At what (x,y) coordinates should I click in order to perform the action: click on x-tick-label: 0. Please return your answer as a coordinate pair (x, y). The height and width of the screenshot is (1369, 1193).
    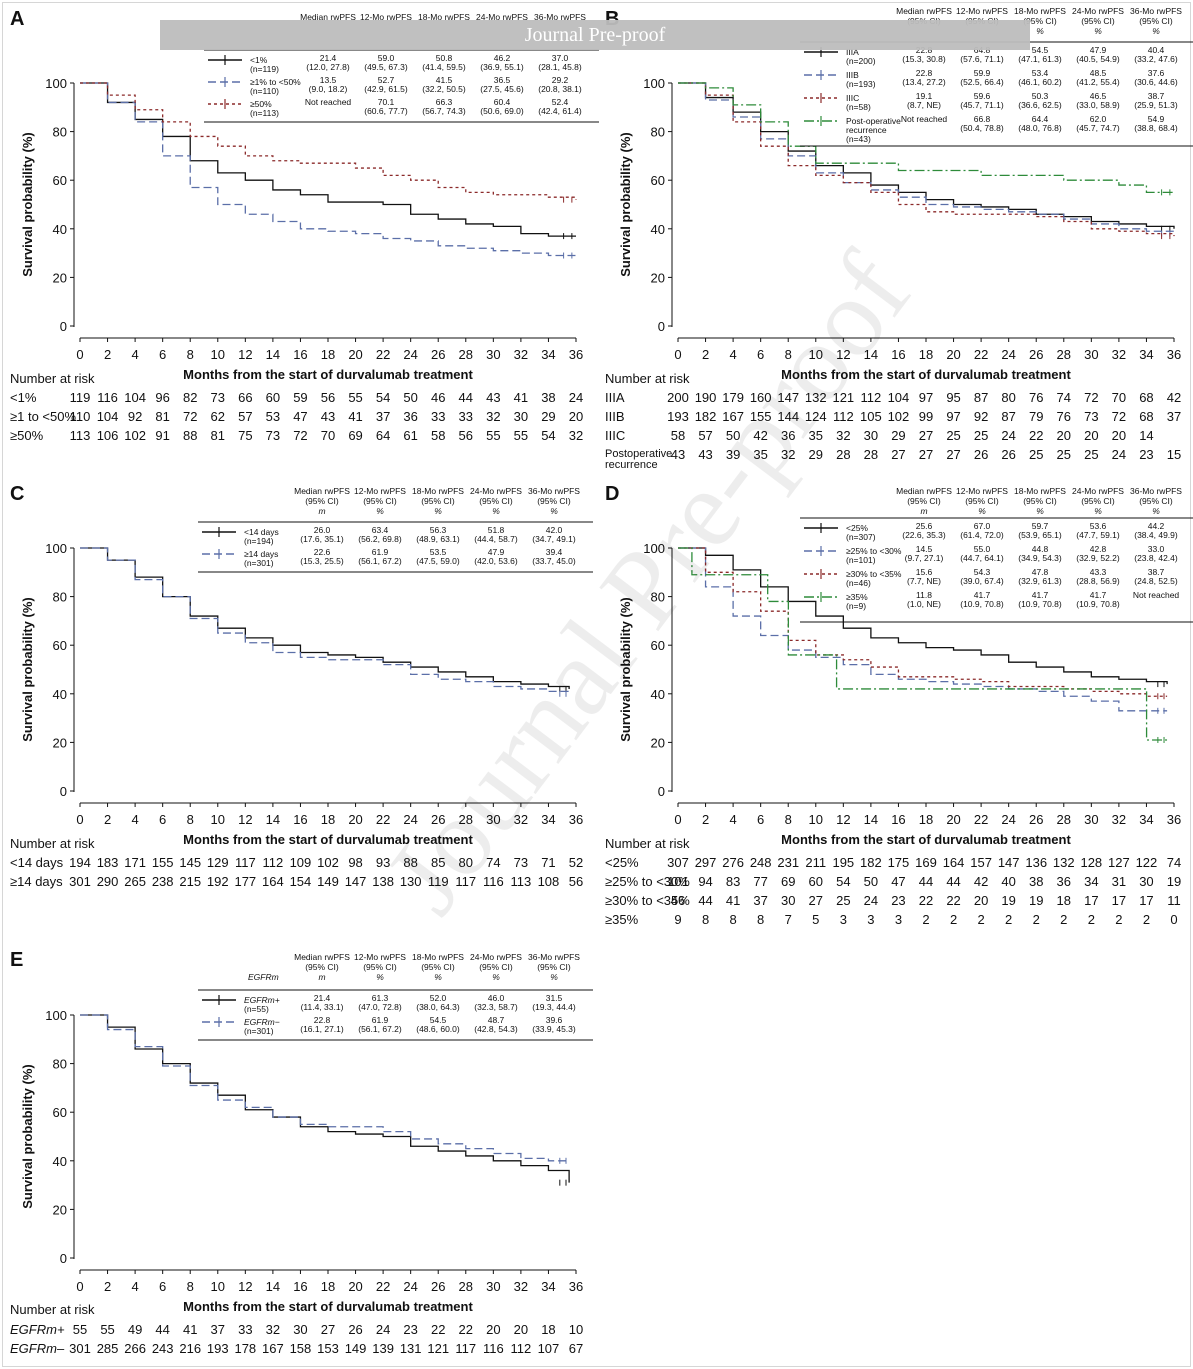
    Looking at the image, I should click on (677, 354).